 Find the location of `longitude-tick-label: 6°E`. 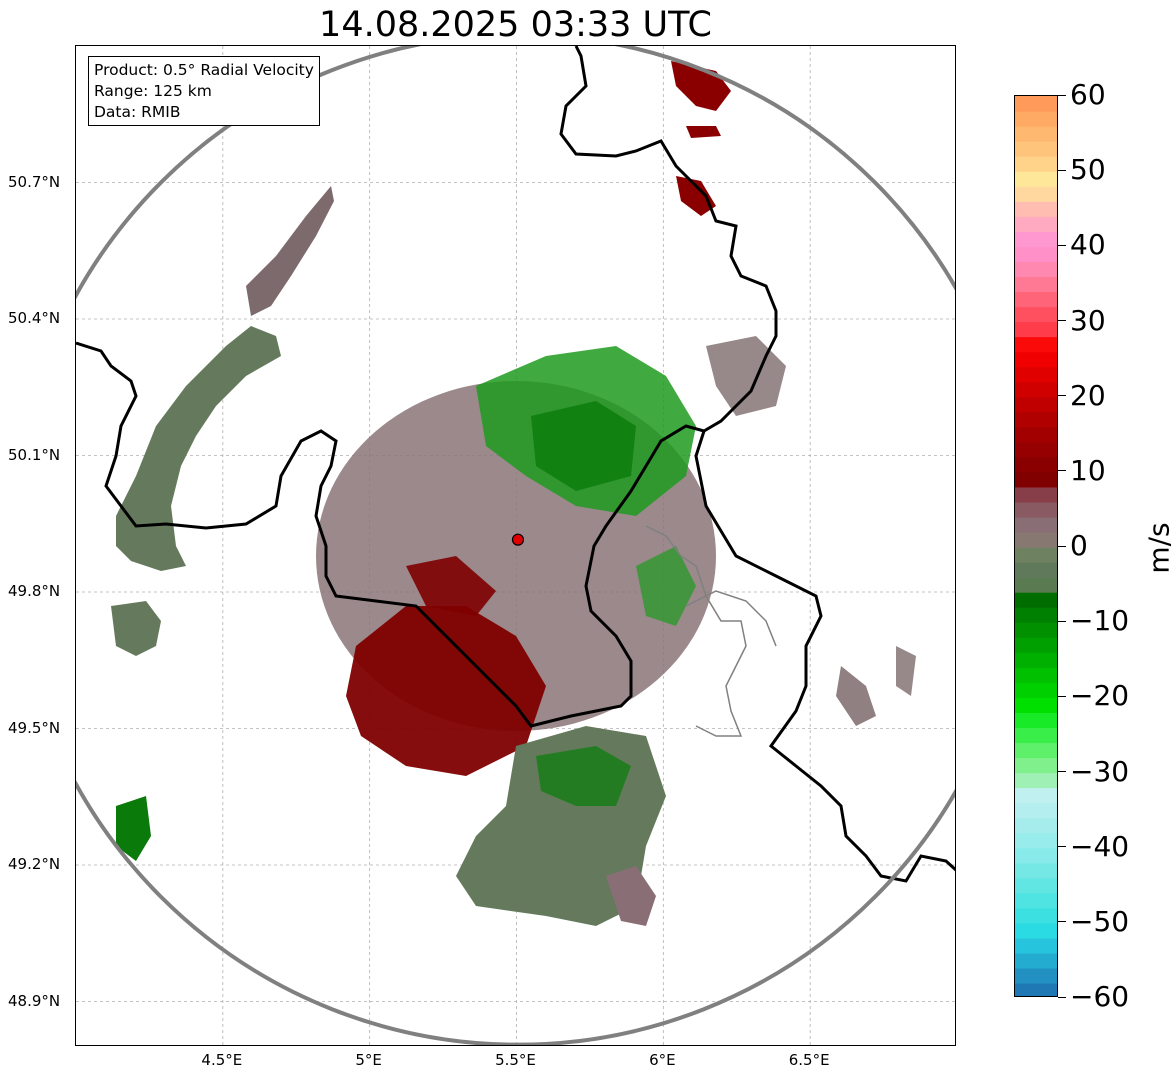

longitude-tick-label: 6°E is located at coordinates (662, 1060).